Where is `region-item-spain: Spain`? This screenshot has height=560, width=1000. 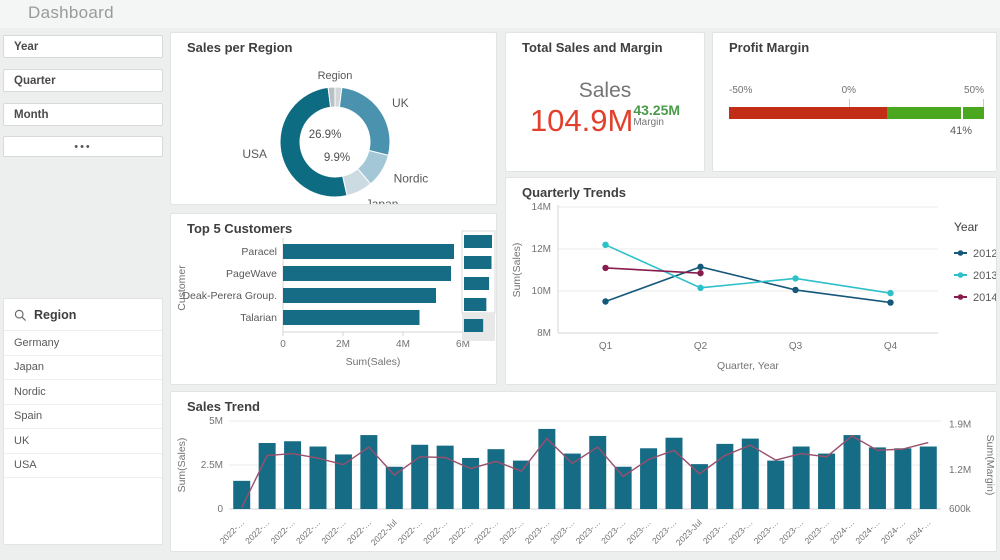
region-item-spain: Spain is located at coordinates (83, 416).